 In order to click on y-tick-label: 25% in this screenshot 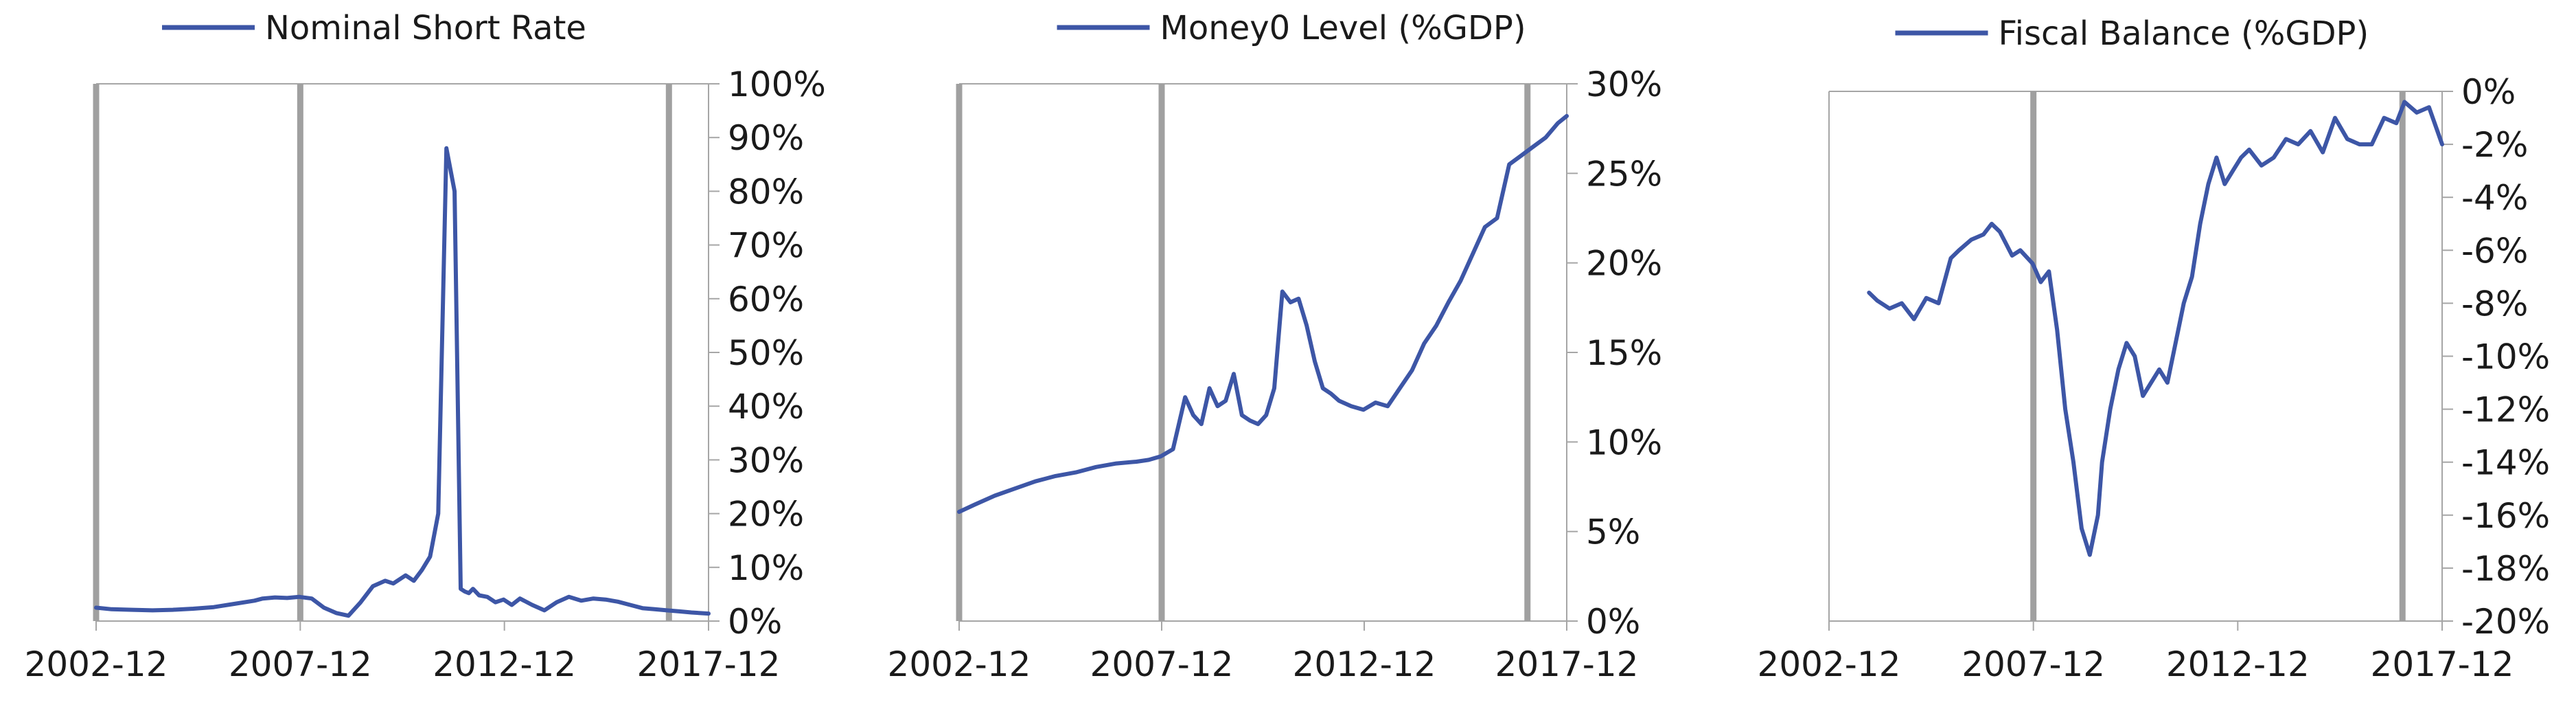, I will do `click(1624, 174)`.